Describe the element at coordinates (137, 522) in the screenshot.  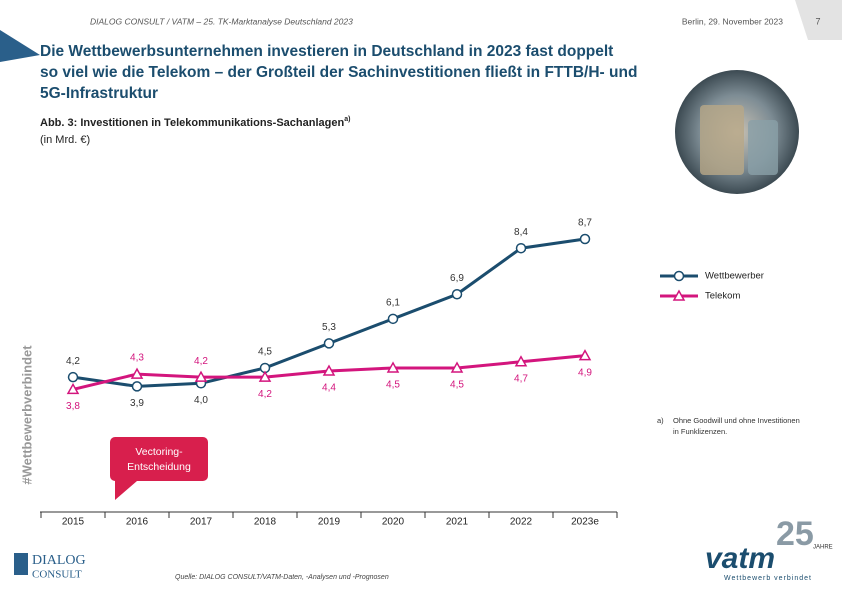
I see `x-tick-label: 2016` at that location.